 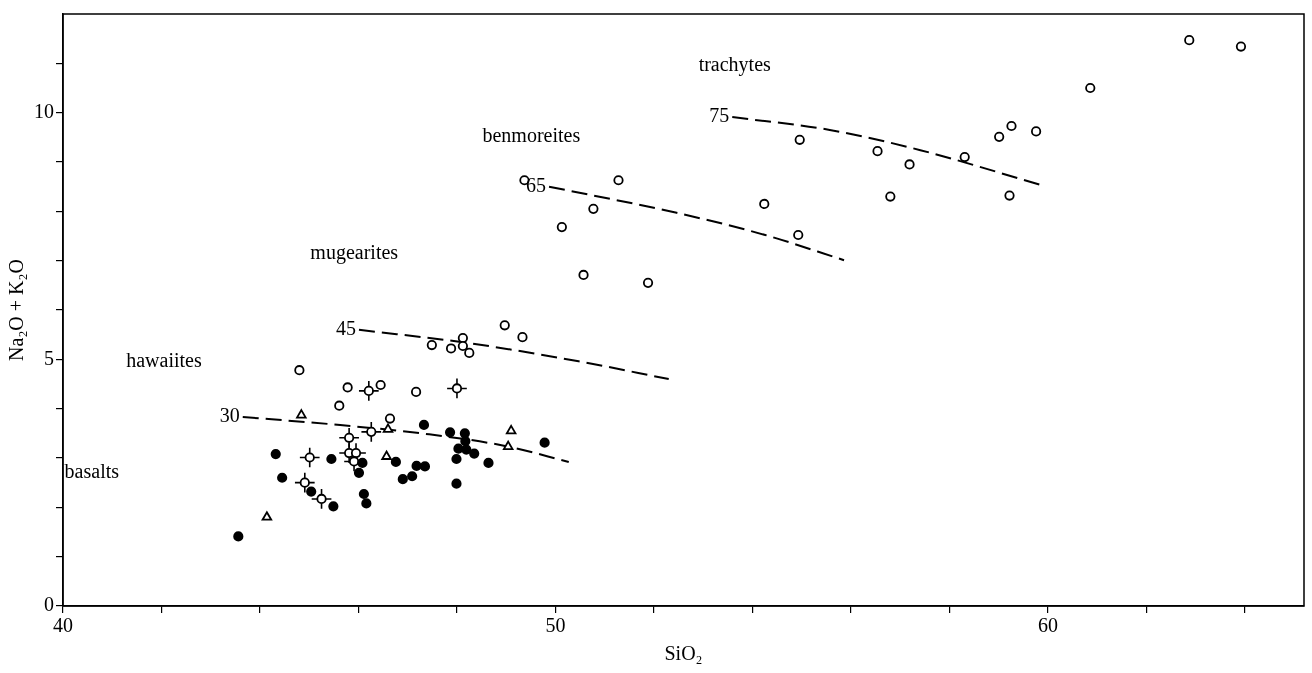 What do you see at coordinates (536, 184) in the screenshot?
I see `series-label: 65` at bounding box center [536, 184].